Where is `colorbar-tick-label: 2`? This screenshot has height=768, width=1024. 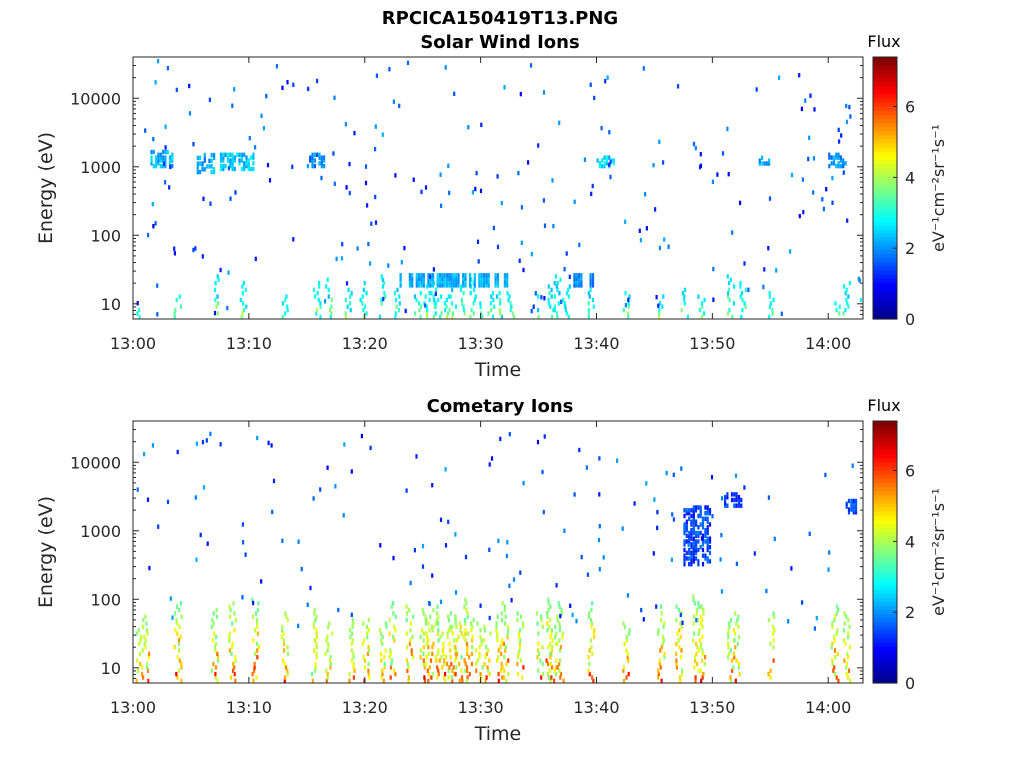
colorbar-tick-label: 2 is located at coordinates (910, 612).